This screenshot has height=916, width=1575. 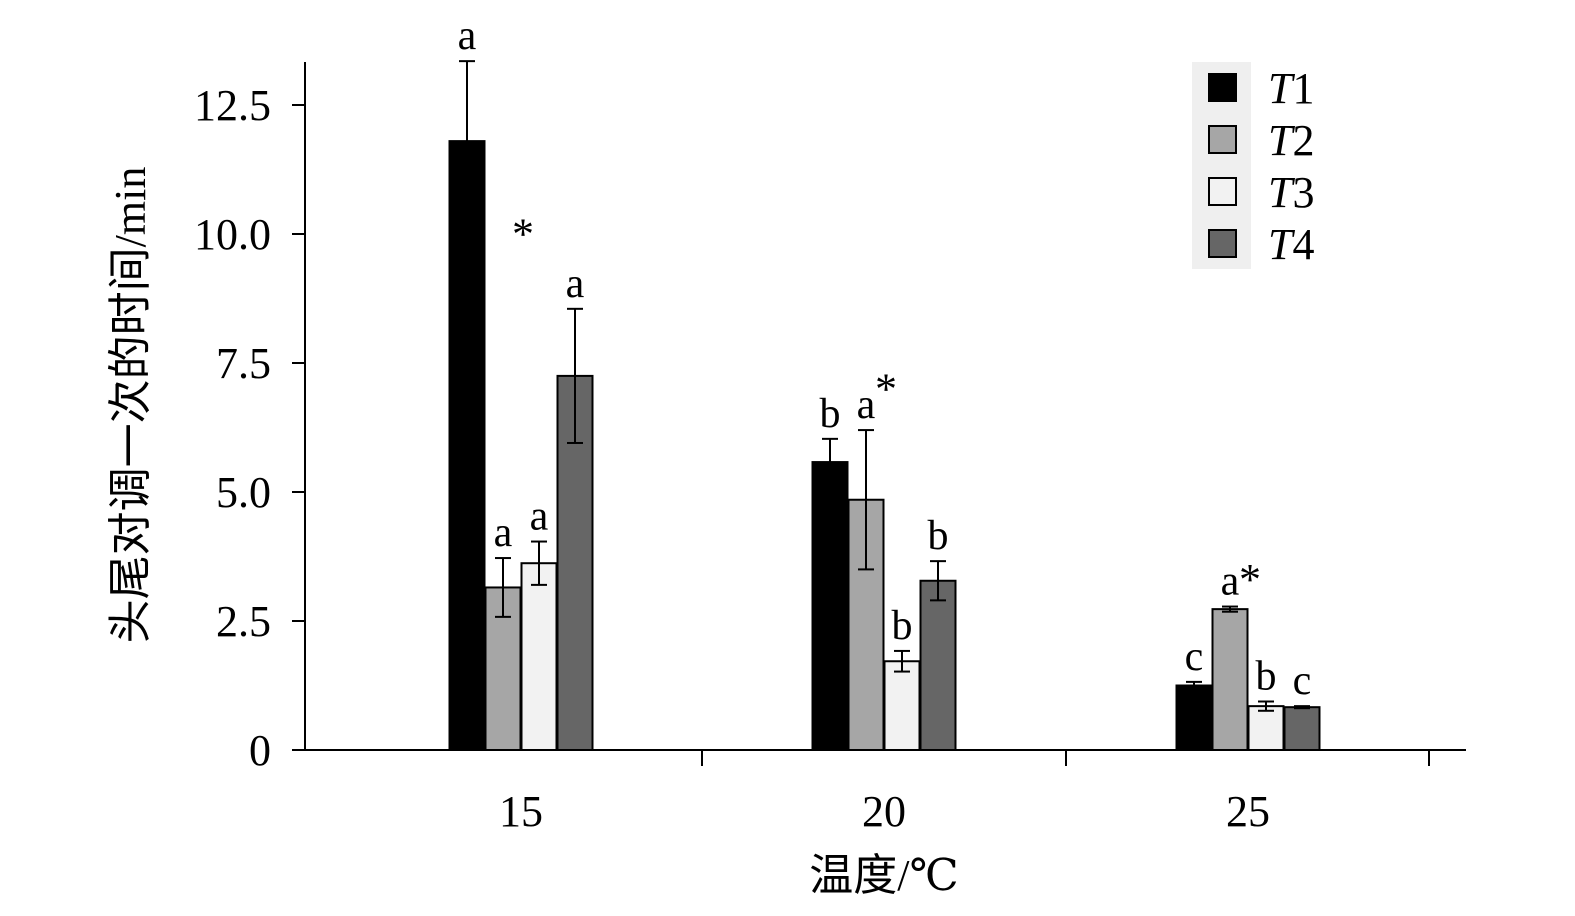 I want to click on y-tick-label: 10.0, so click(x=232, y=234).